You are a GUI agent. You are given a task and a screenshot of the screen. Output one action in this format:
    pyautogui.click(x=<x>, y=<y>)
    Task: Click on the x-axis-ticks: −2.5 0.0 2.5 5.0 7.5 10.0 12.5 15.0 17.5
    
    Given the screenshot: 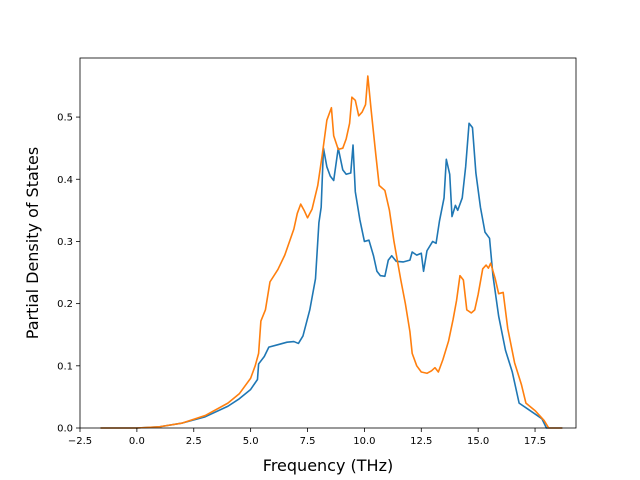 What is the action you would take?
    pyautogui.click(x=307, y=437)
    